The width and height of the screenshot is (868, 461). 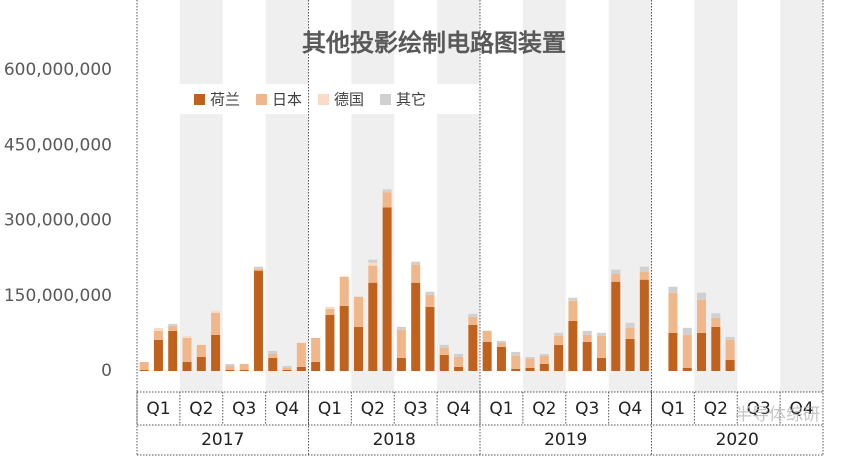 I want to click on legend-label: 德国, so click(x=349, y=100).